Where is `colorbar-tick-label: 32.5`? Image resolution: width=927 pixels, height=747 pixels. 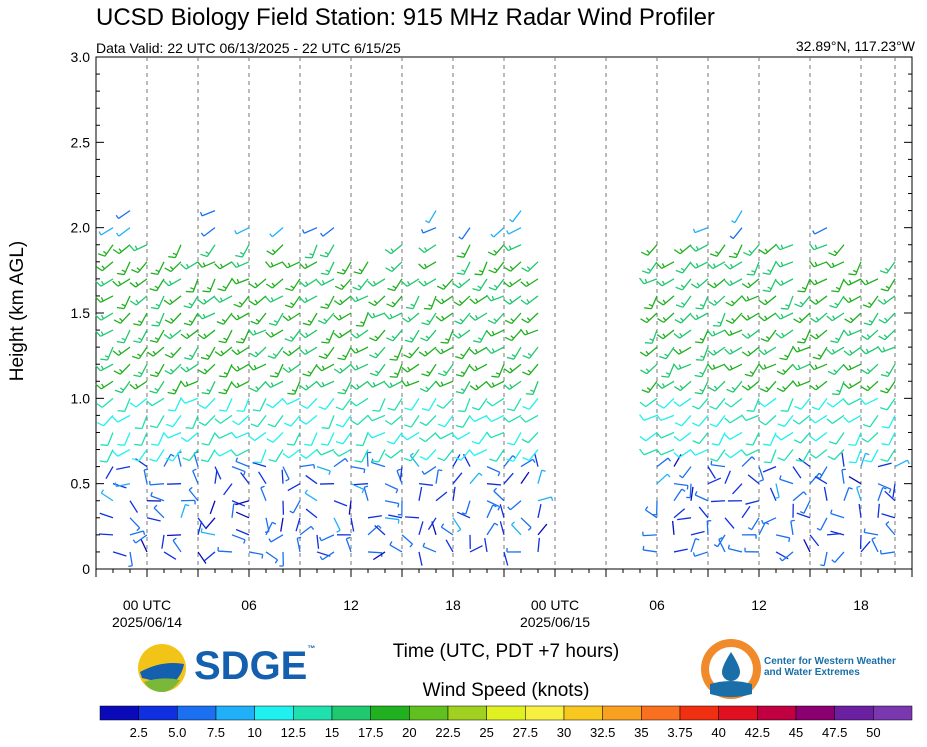
colorbar-tick-label: 32.5 is located at coordinates (602, 732).